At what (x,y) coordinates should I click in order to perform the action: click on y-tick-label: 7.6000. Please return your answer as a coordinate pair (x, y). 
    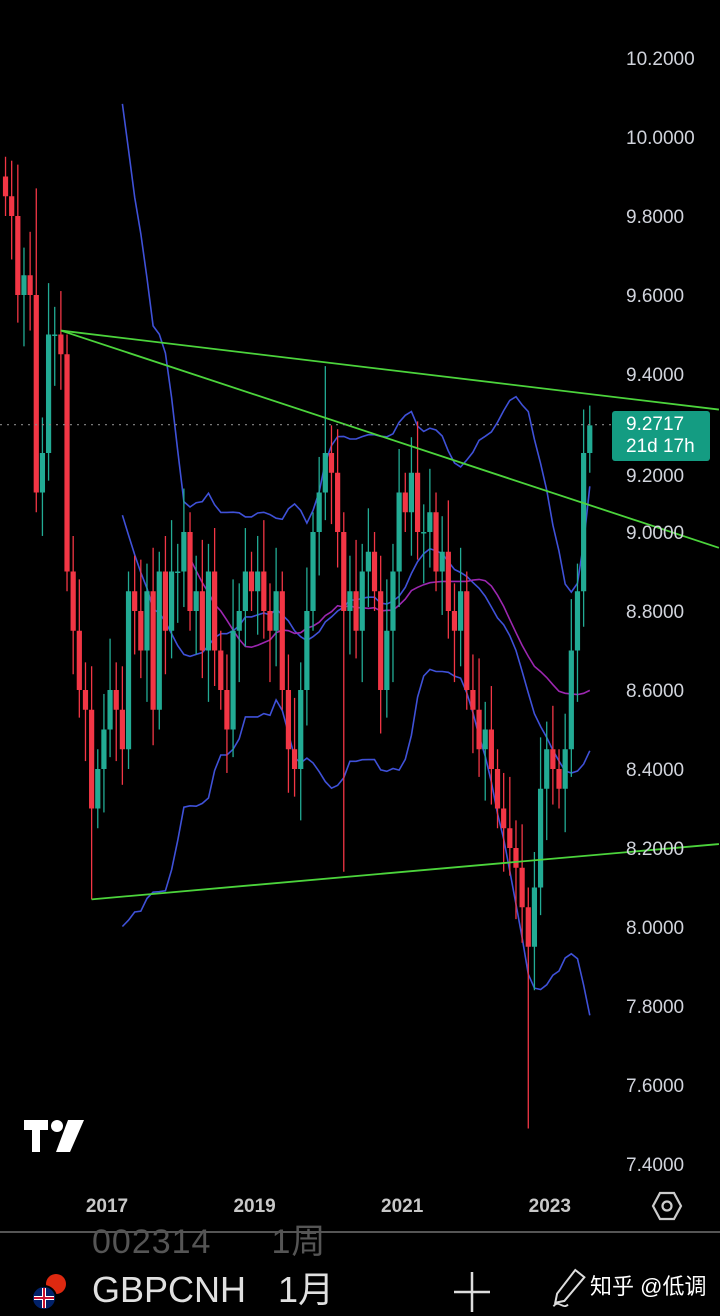
    Looking at the image, I should click on (655, 1086).